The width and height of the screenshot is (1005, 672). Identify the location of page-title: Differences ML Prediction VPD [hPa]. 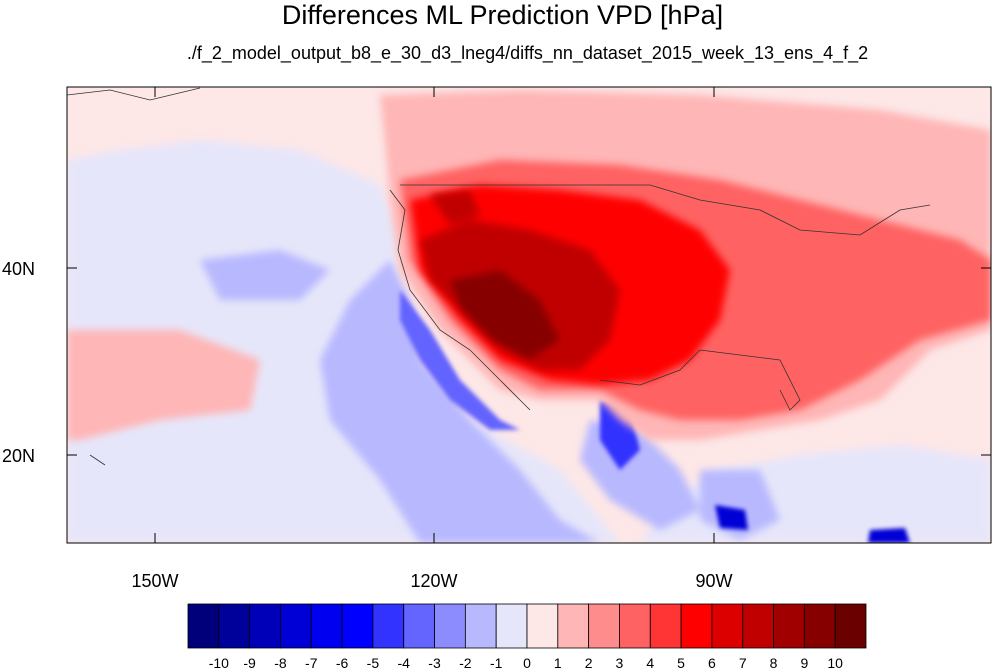
(502, 15).